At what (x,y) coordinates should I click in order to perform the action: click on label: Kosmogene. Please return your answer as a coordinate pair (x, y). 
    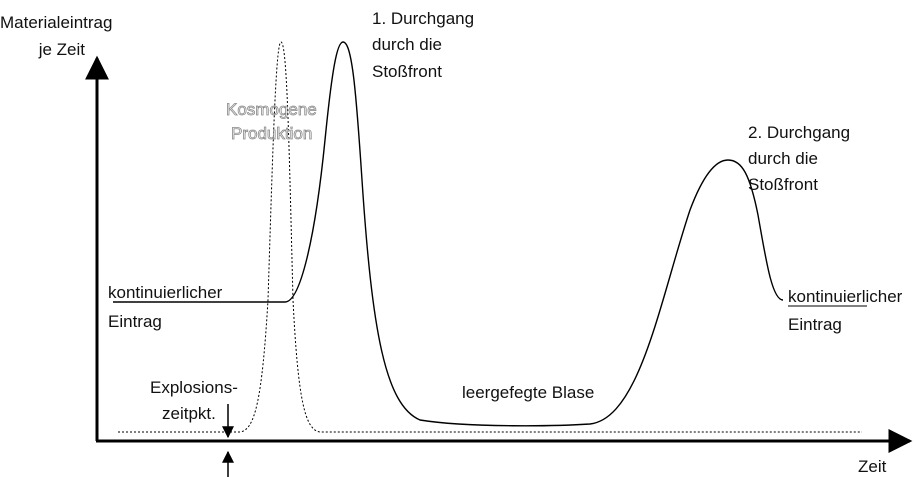
    Looking at the image, I should click on (271, 109).